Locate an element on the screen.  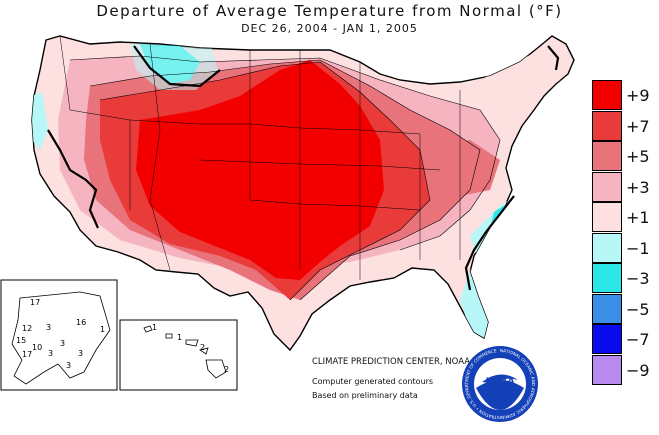
credit-contours: Computer generated contours is located at coordinates (373, 381).